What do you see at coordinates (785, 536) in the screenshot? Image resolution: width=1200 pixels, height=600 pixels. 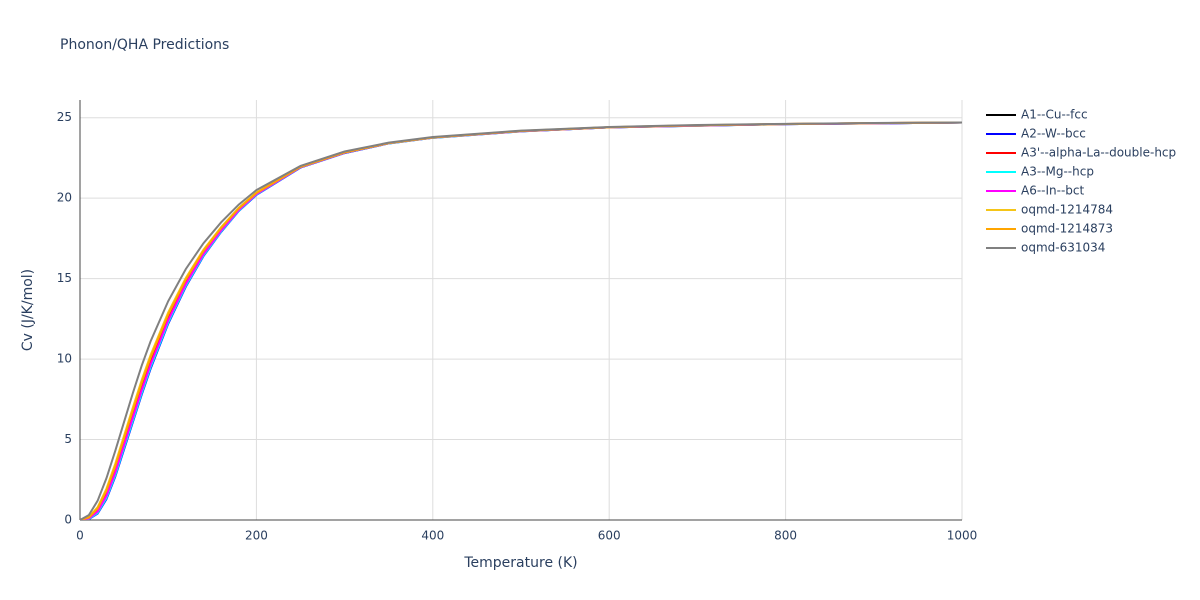 I see `x-tick-label: 800` at bounding box center [785, 536].